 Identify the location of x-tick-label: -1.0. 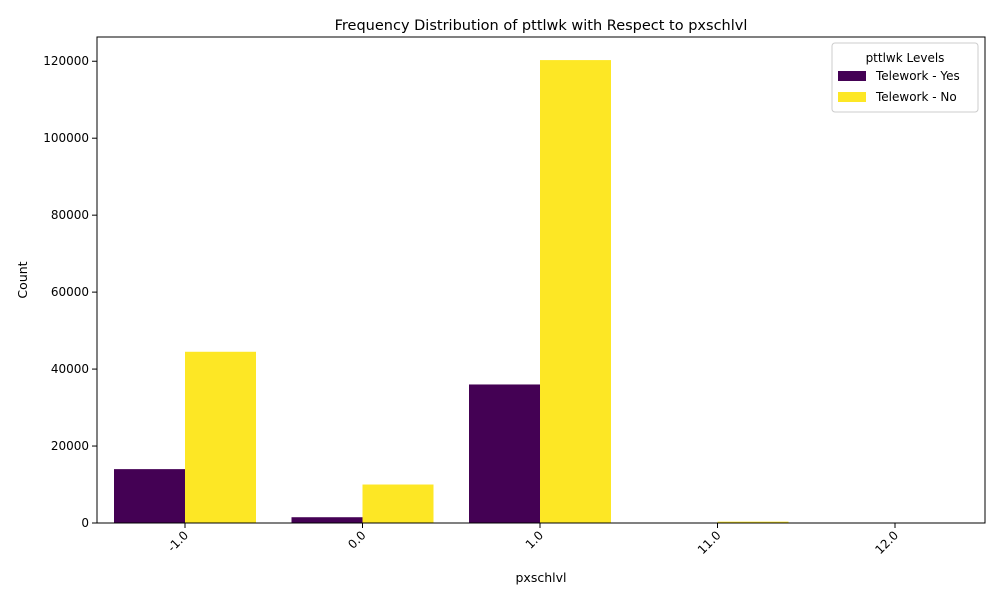
(178, 541).